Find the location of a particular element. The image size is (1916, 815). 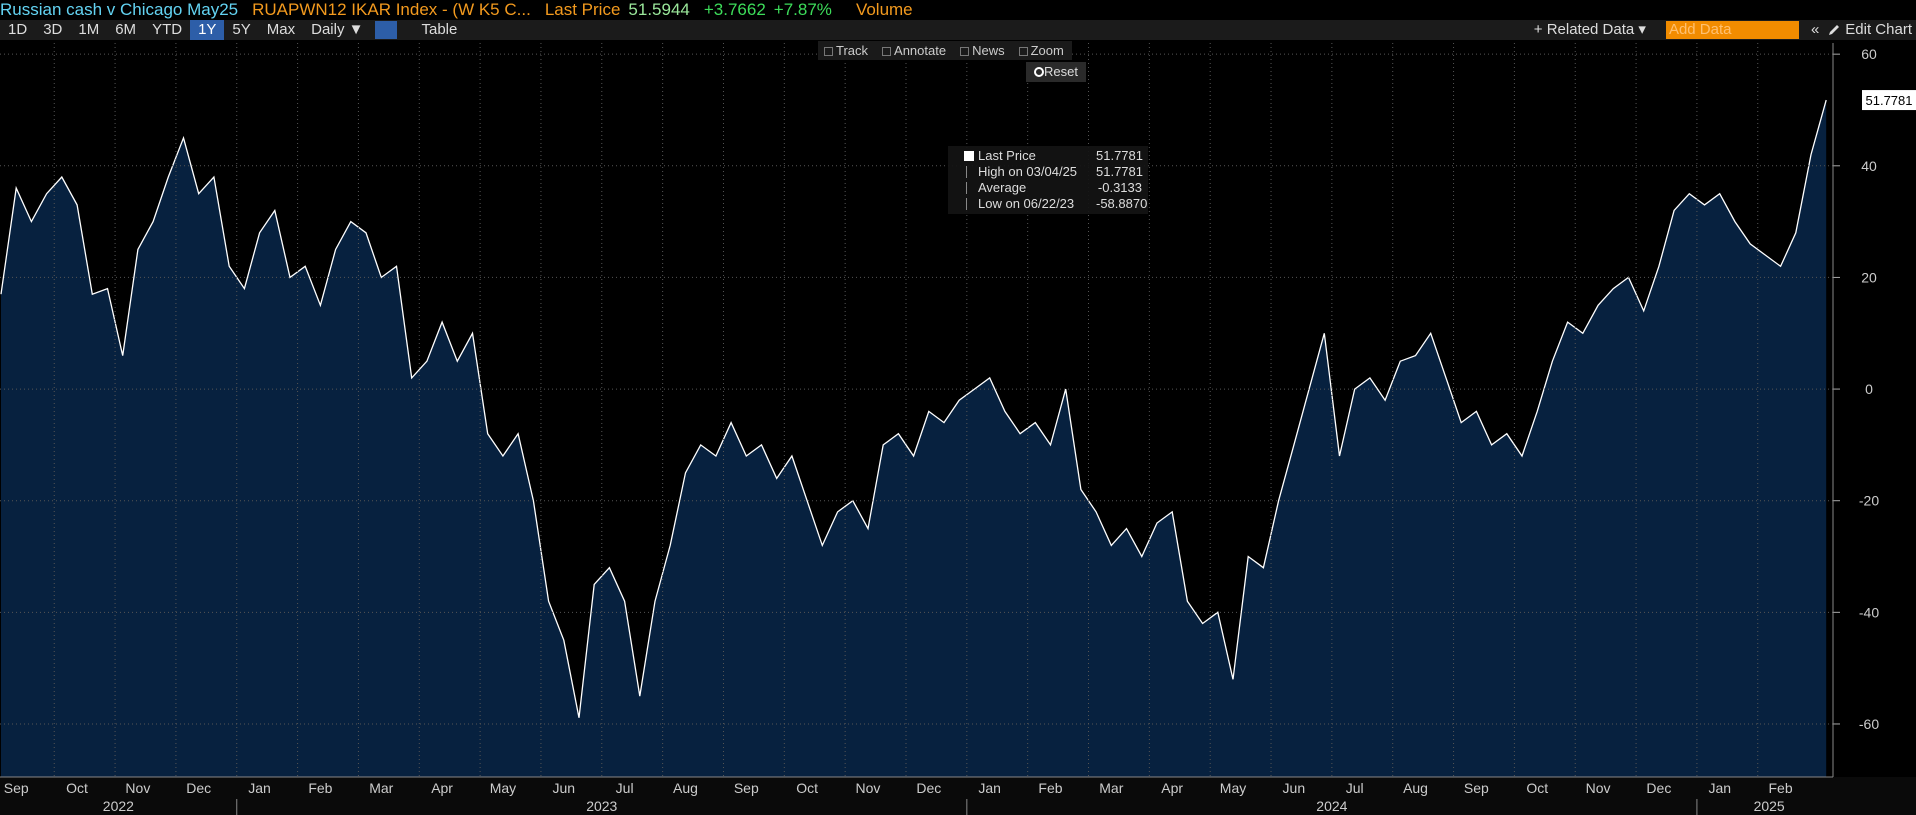

legend-row: Low on 06/22/23 -58.8870 is located at coordinates (1048, 204).